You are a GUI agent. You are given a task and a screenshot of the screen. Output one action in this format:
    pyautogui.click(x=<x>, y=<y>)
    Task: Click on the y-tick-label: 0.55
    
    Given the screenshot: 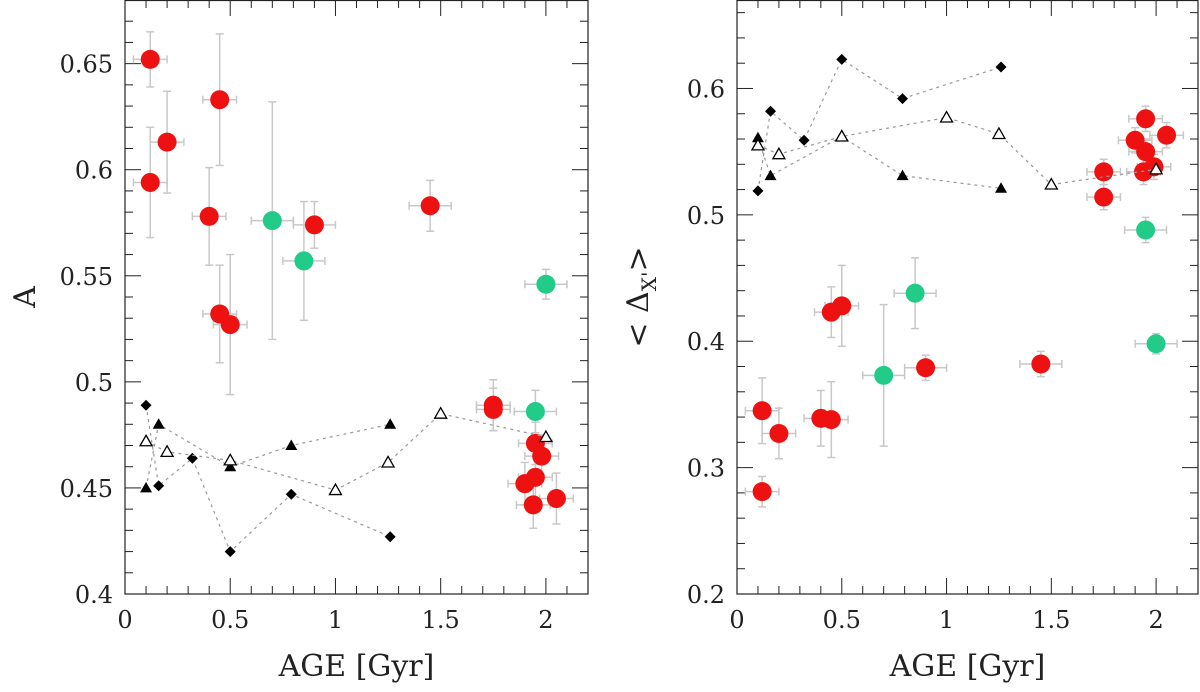 What is the action you would take?
    pyautogui.click(x=86, y=277)
    